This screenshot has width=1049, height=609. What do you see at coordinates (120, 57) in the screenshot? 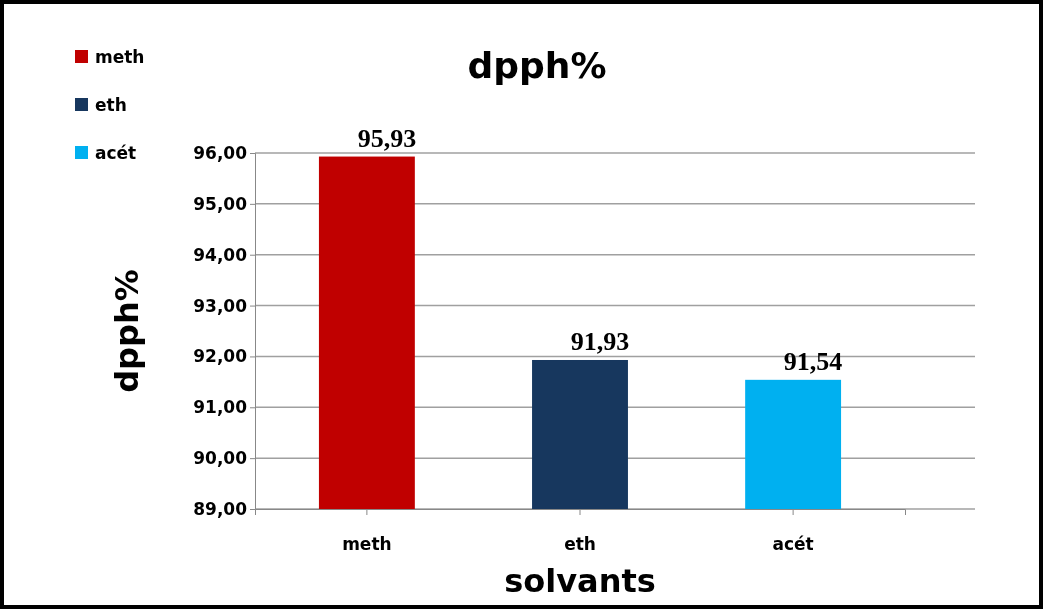
I see `legend-label: meth` at bounding box center [120, 57].